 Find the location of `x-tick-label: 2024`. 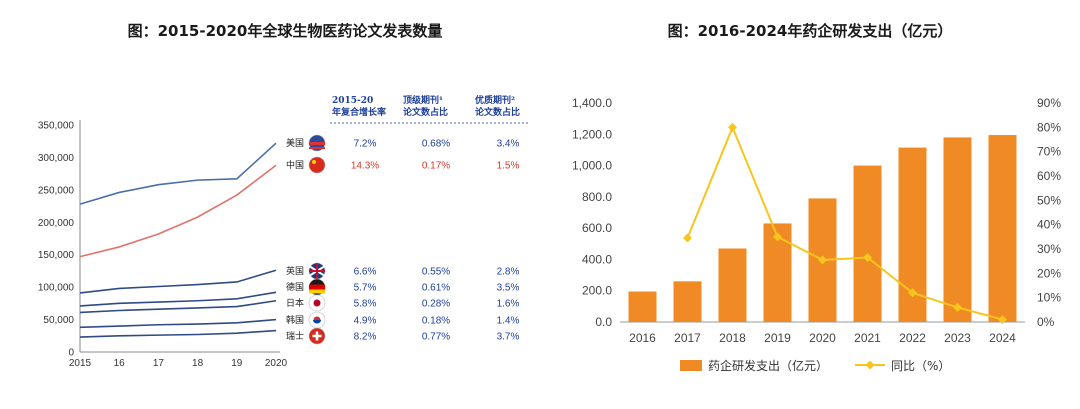

x-tick-label: 2024 is located at coordinates (1002, 338).